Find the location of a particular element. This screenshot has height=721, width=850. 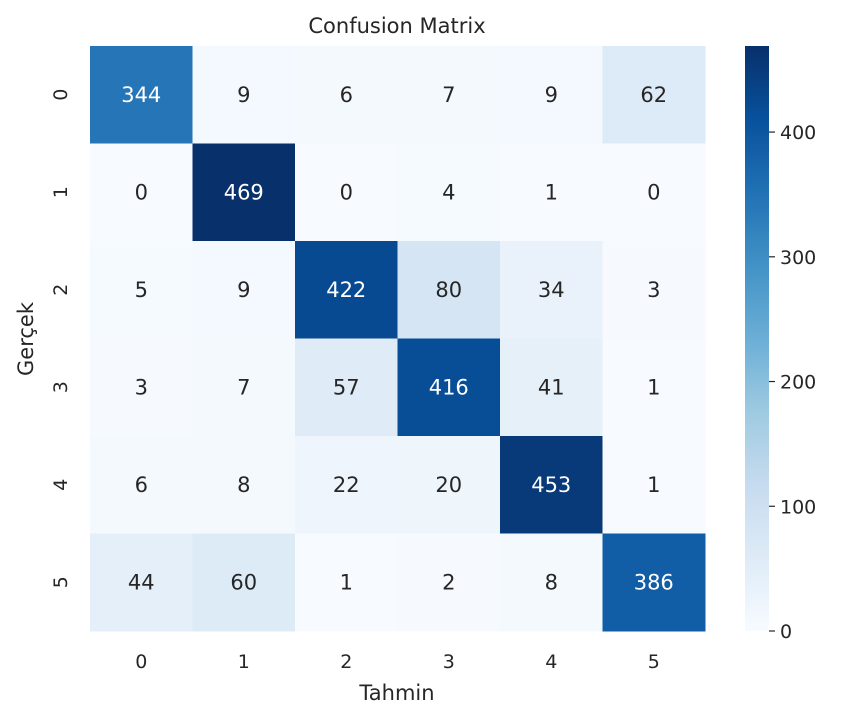

cell-value-label: 2 is located at coordinates (448, 582).